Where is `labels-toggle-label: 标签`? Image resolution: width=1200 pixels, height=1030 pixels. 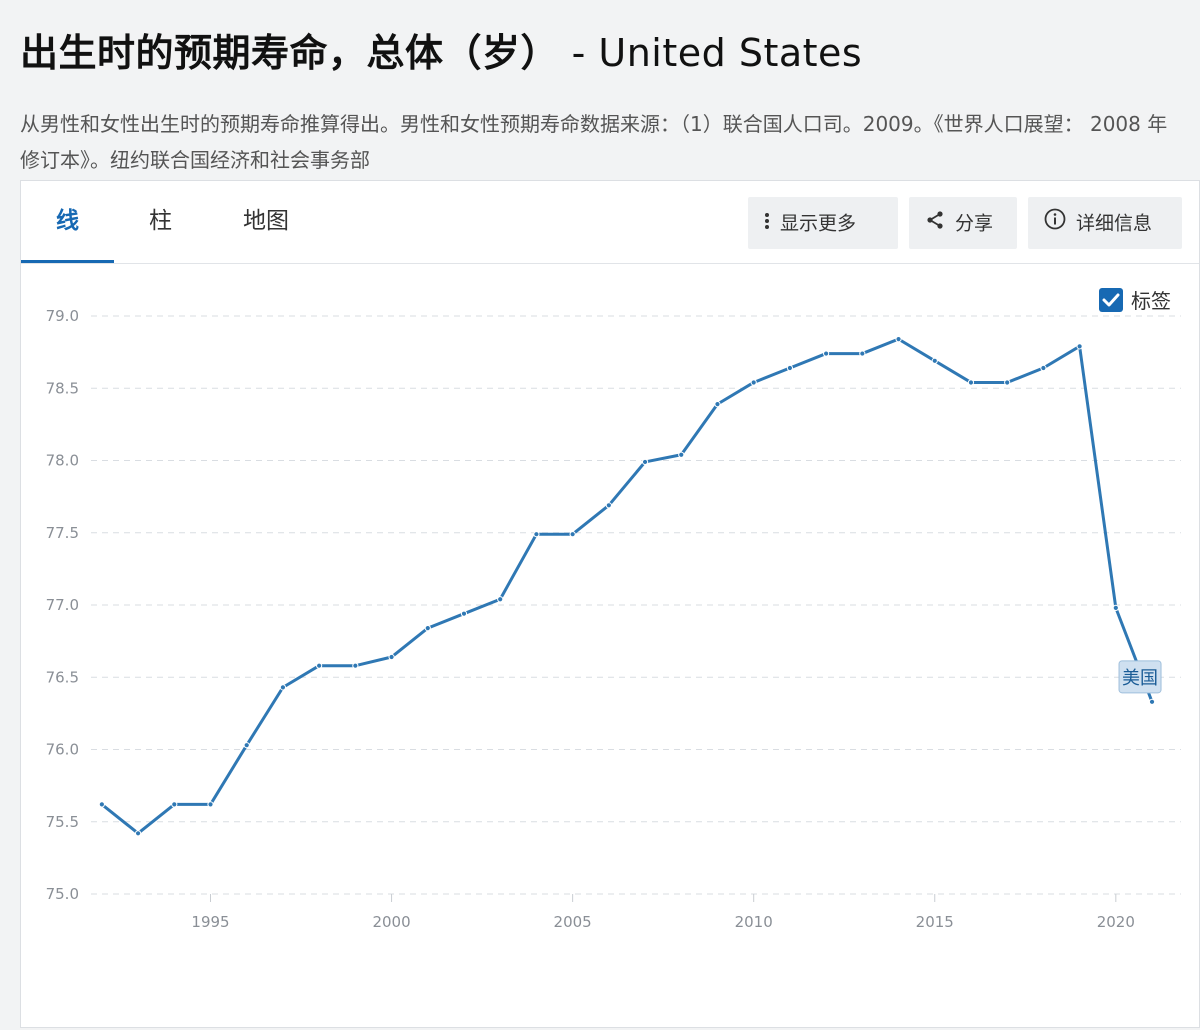 labels-toggle-label: 标签 is located at coordinates (1151, 301).